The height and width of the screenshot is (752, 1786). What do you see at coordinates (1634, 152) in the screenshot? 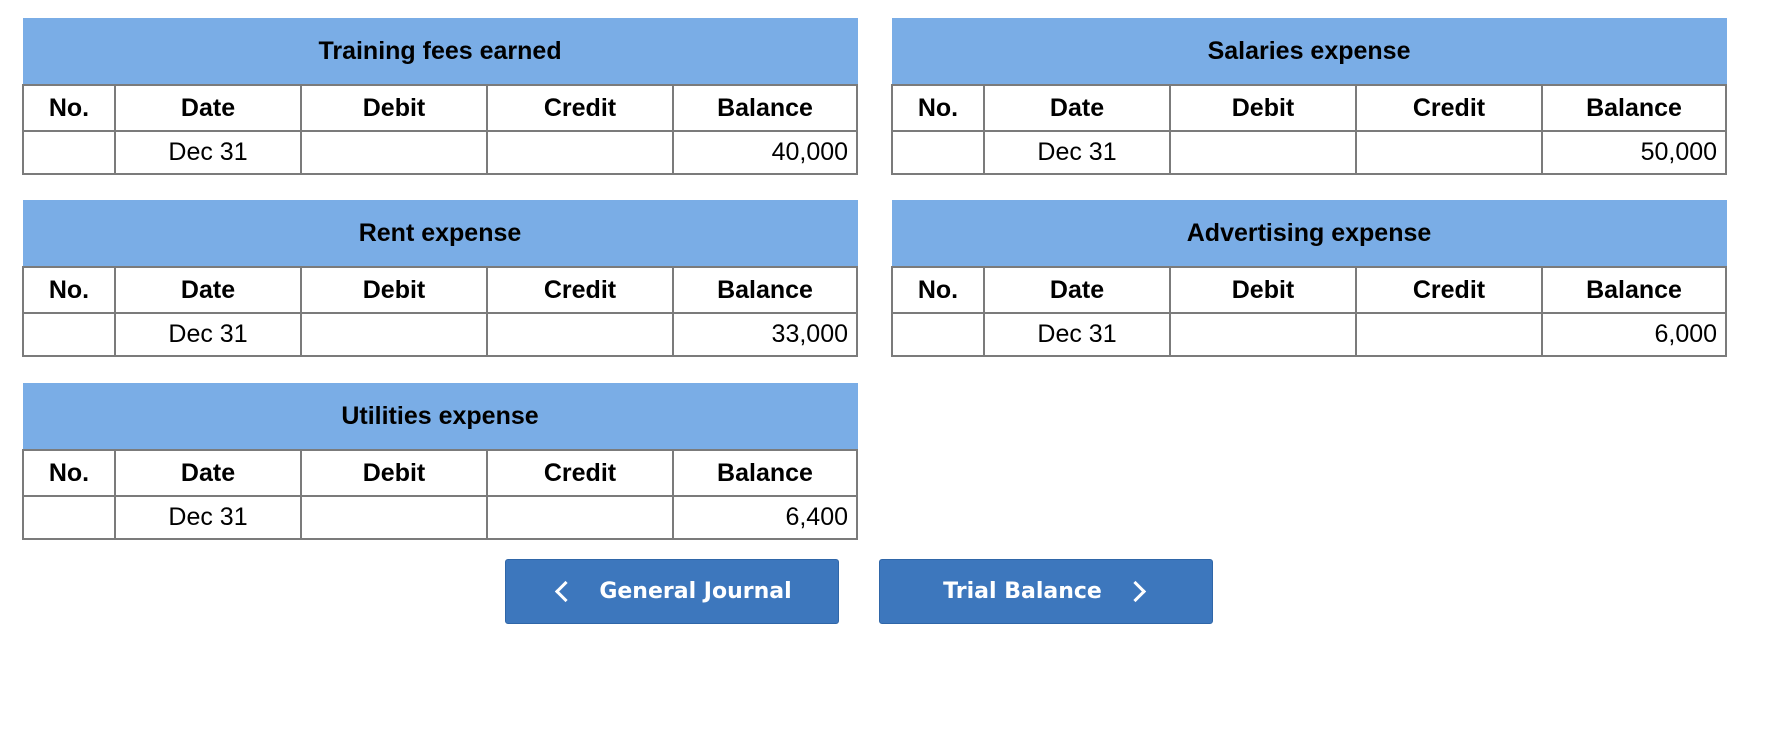
I see `balance-cell: 50,000` at bounding box center [1634, 152].